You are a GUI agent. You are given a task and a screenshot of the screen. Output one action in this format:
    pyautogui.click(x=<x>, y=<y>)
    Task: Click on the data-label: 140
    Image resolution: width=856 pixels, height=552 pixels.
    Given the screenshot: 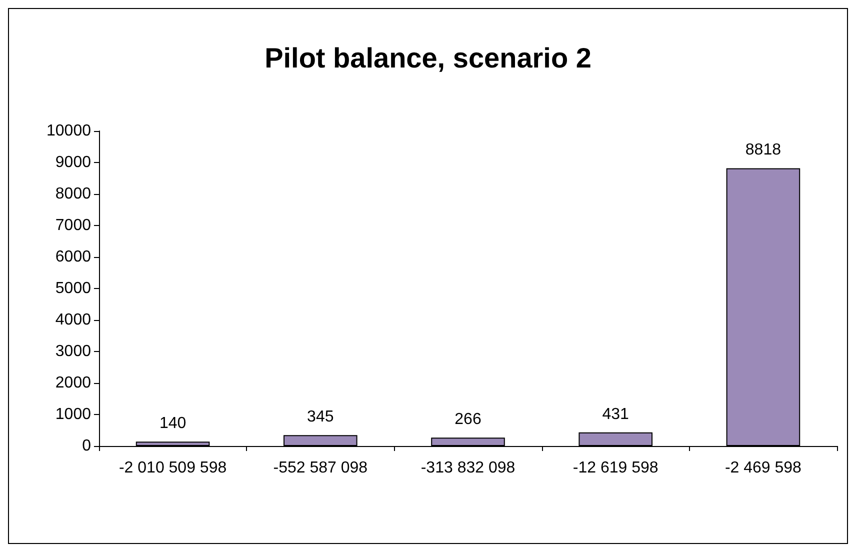 What is the action you would take?
    pyautogui.click(x=172, y=423)
    